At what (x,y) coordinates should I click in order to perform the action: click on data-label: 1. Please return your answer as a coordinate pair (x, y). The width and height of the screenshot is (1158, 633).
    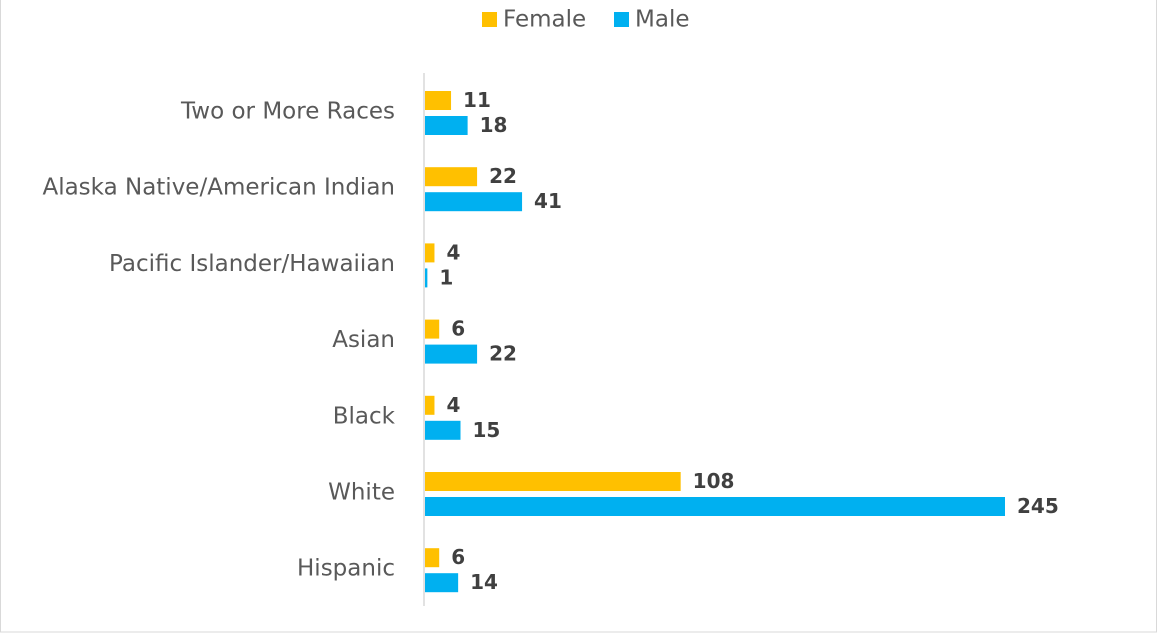
    Looking at the image, I should click on (446, 277).